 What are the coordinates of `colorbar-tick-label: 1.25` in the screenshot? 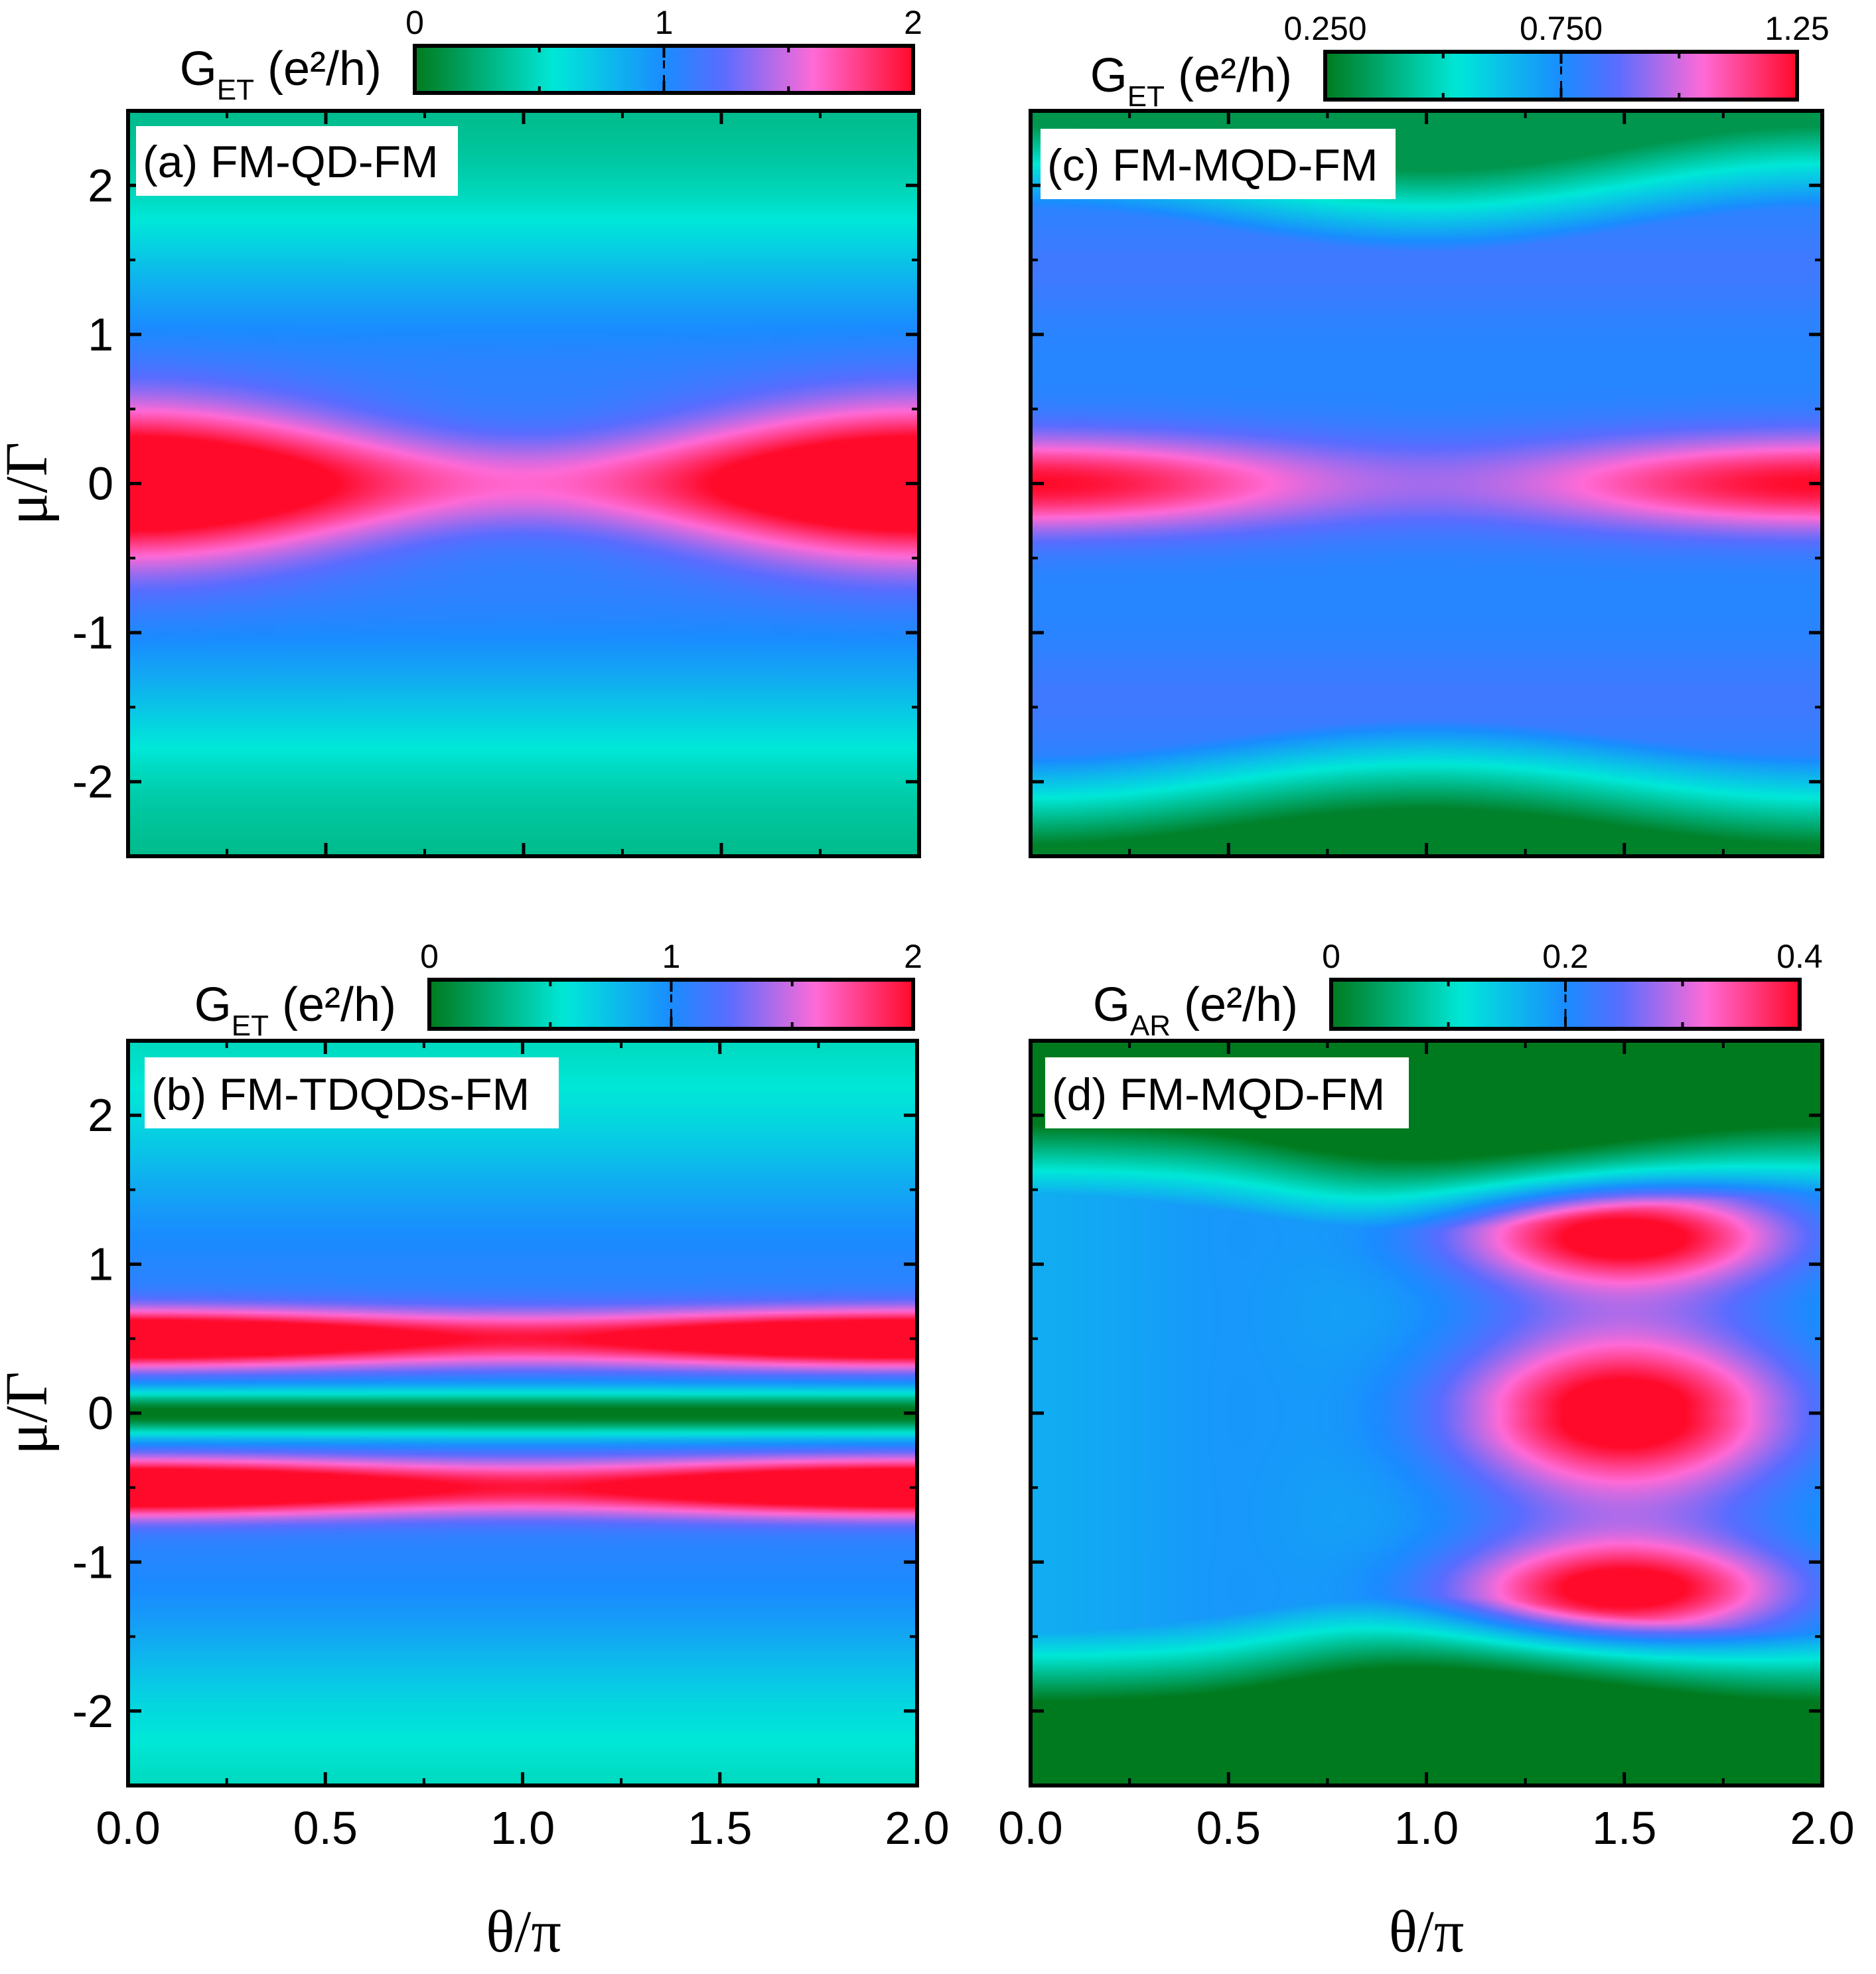 It's located at (1797, 28).